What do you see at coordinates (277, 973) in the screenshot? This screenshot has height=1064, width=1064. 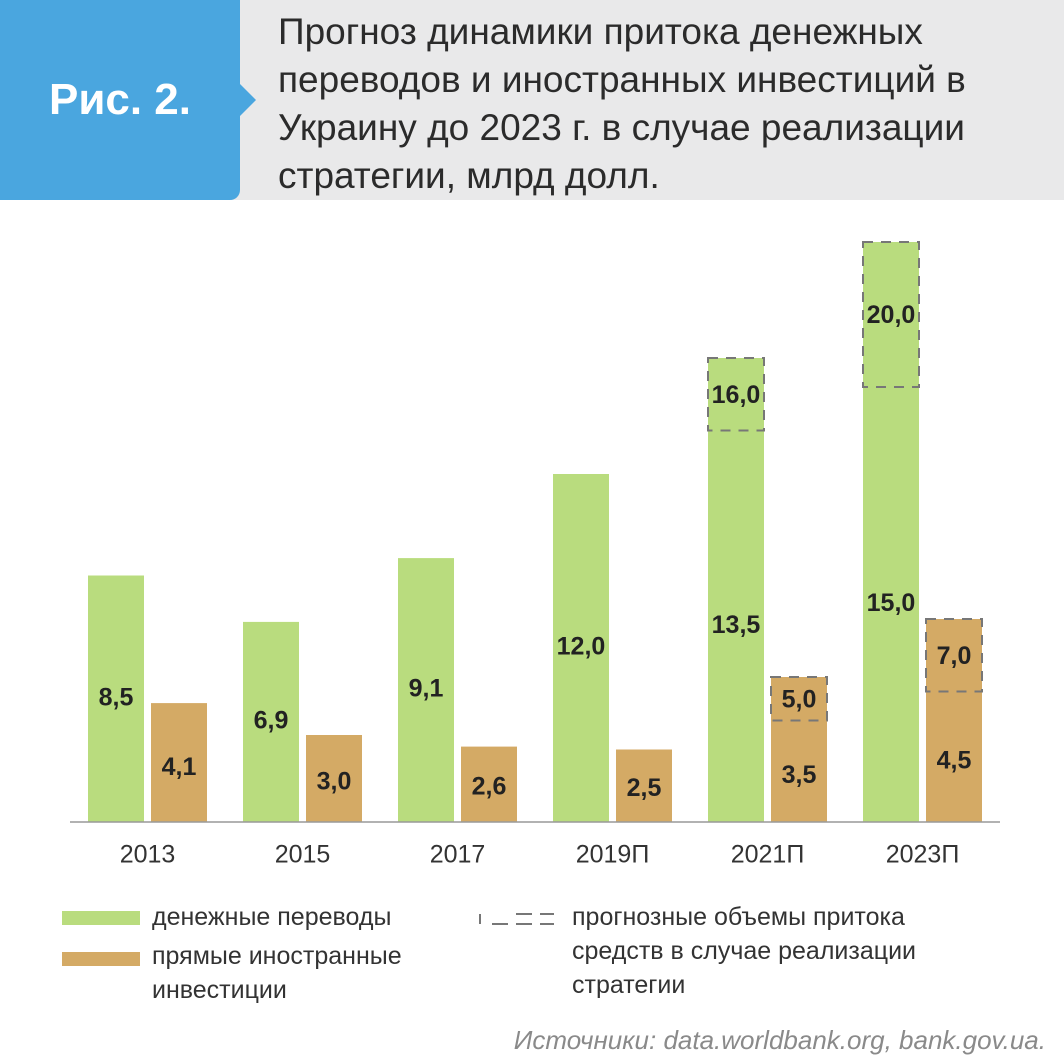 I see `legend-label-fdi: прямые иностранные инвестиции` at bounding box center [277, 973].